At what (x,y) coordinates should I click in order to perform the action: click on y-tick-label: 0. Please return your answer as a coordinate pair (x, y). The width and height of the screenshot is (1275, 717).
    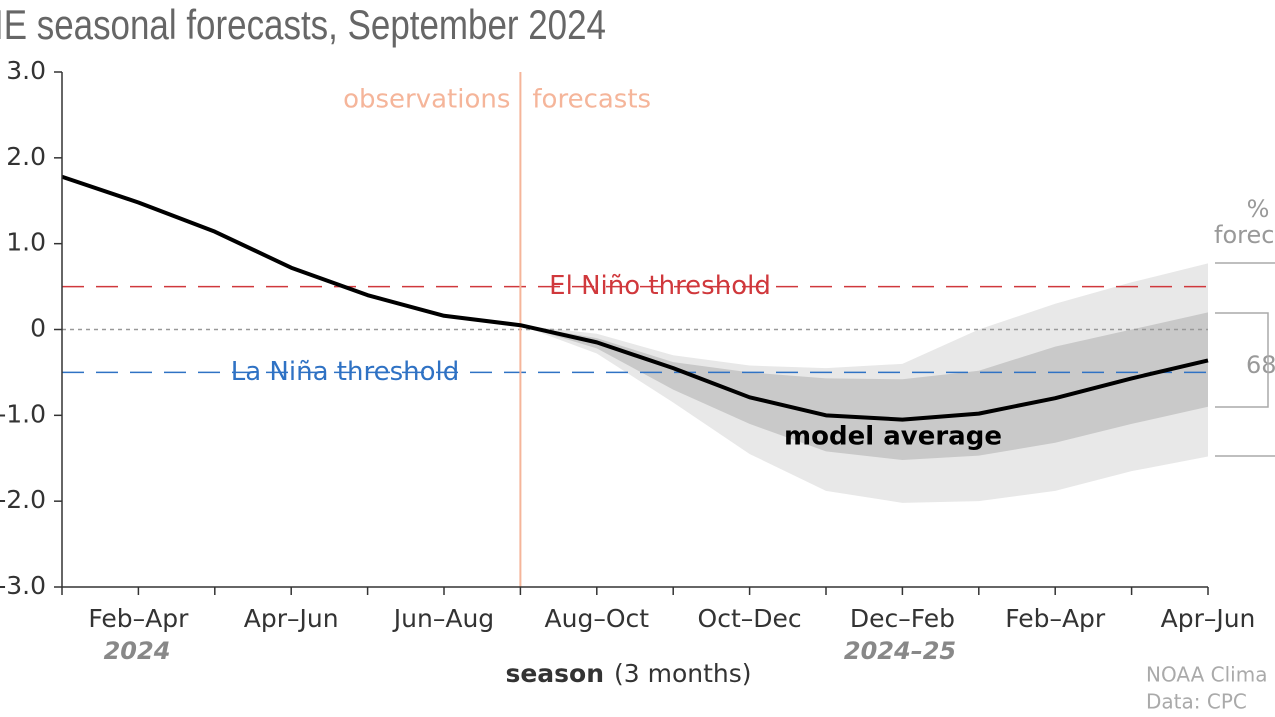
    Looking at the image, I should click on (38, 328).